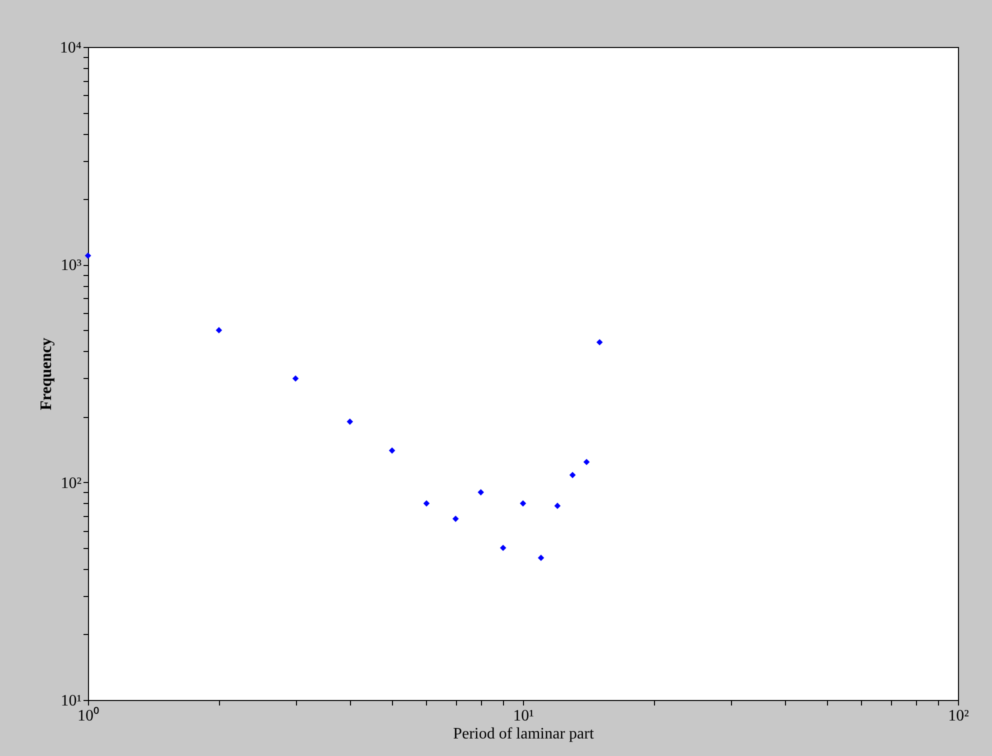 The width and height of the screenshot is (992, 756). I want to click on x-tick-label: 10⁰, so click(89, 715).